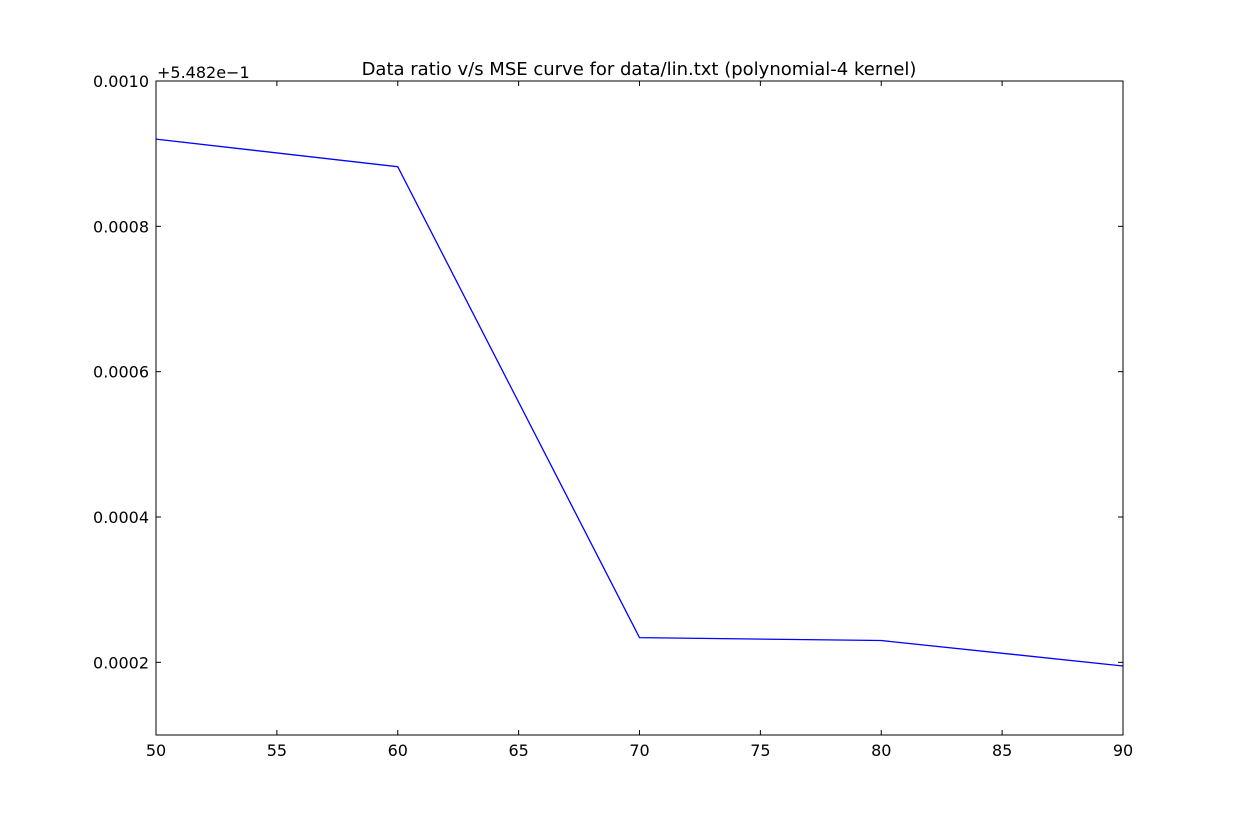 The height and width of the screenshot is (817, 1247). Describe the element at coordinates (760, 750) in the screenshot. I see `x-tick-label: 75` at that location.